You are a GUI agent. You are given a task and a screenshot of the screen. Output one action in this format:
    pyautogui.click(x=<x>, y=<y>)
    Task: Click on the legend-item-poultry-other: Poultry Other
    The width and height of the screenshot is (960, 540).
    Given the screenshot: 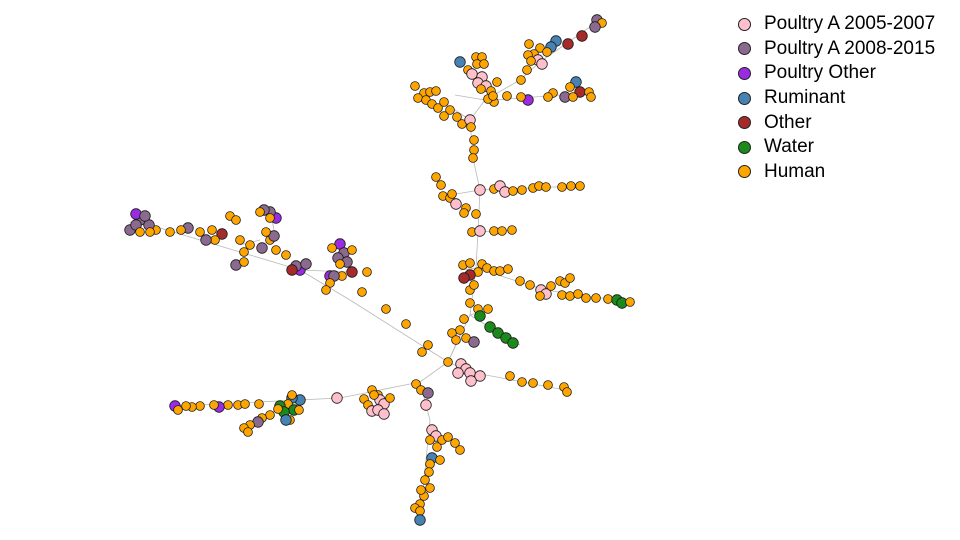 What is the action you would take?
    pyautogui.click(x=836, y=73)
    